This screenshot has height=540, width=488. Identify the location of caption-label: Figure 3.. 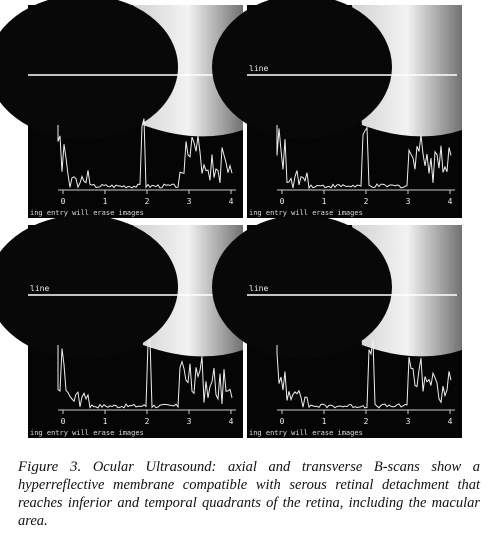
(50, 467).